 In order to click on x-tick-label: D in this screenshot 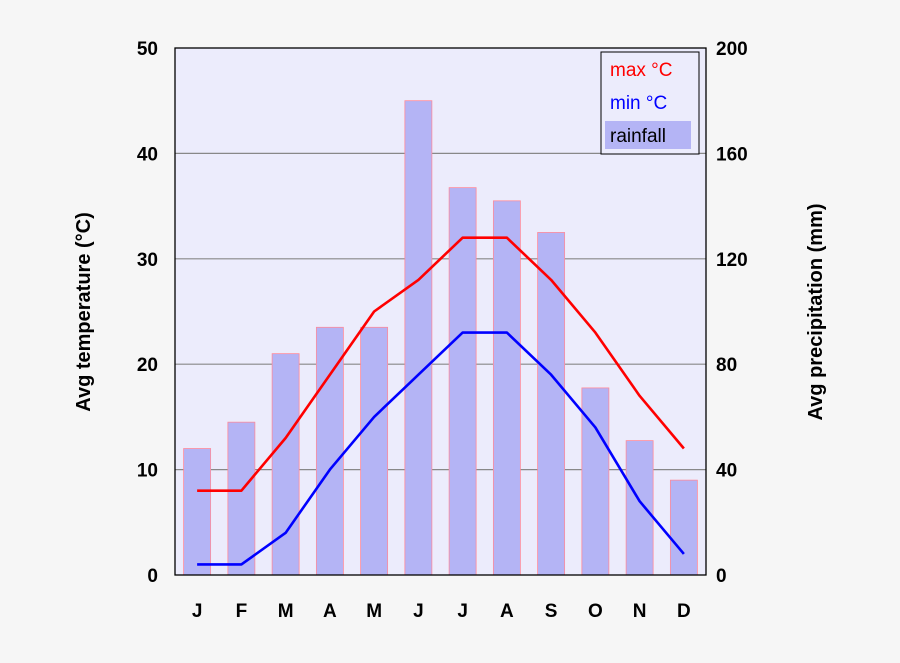, I will do `click(684, 611)`.